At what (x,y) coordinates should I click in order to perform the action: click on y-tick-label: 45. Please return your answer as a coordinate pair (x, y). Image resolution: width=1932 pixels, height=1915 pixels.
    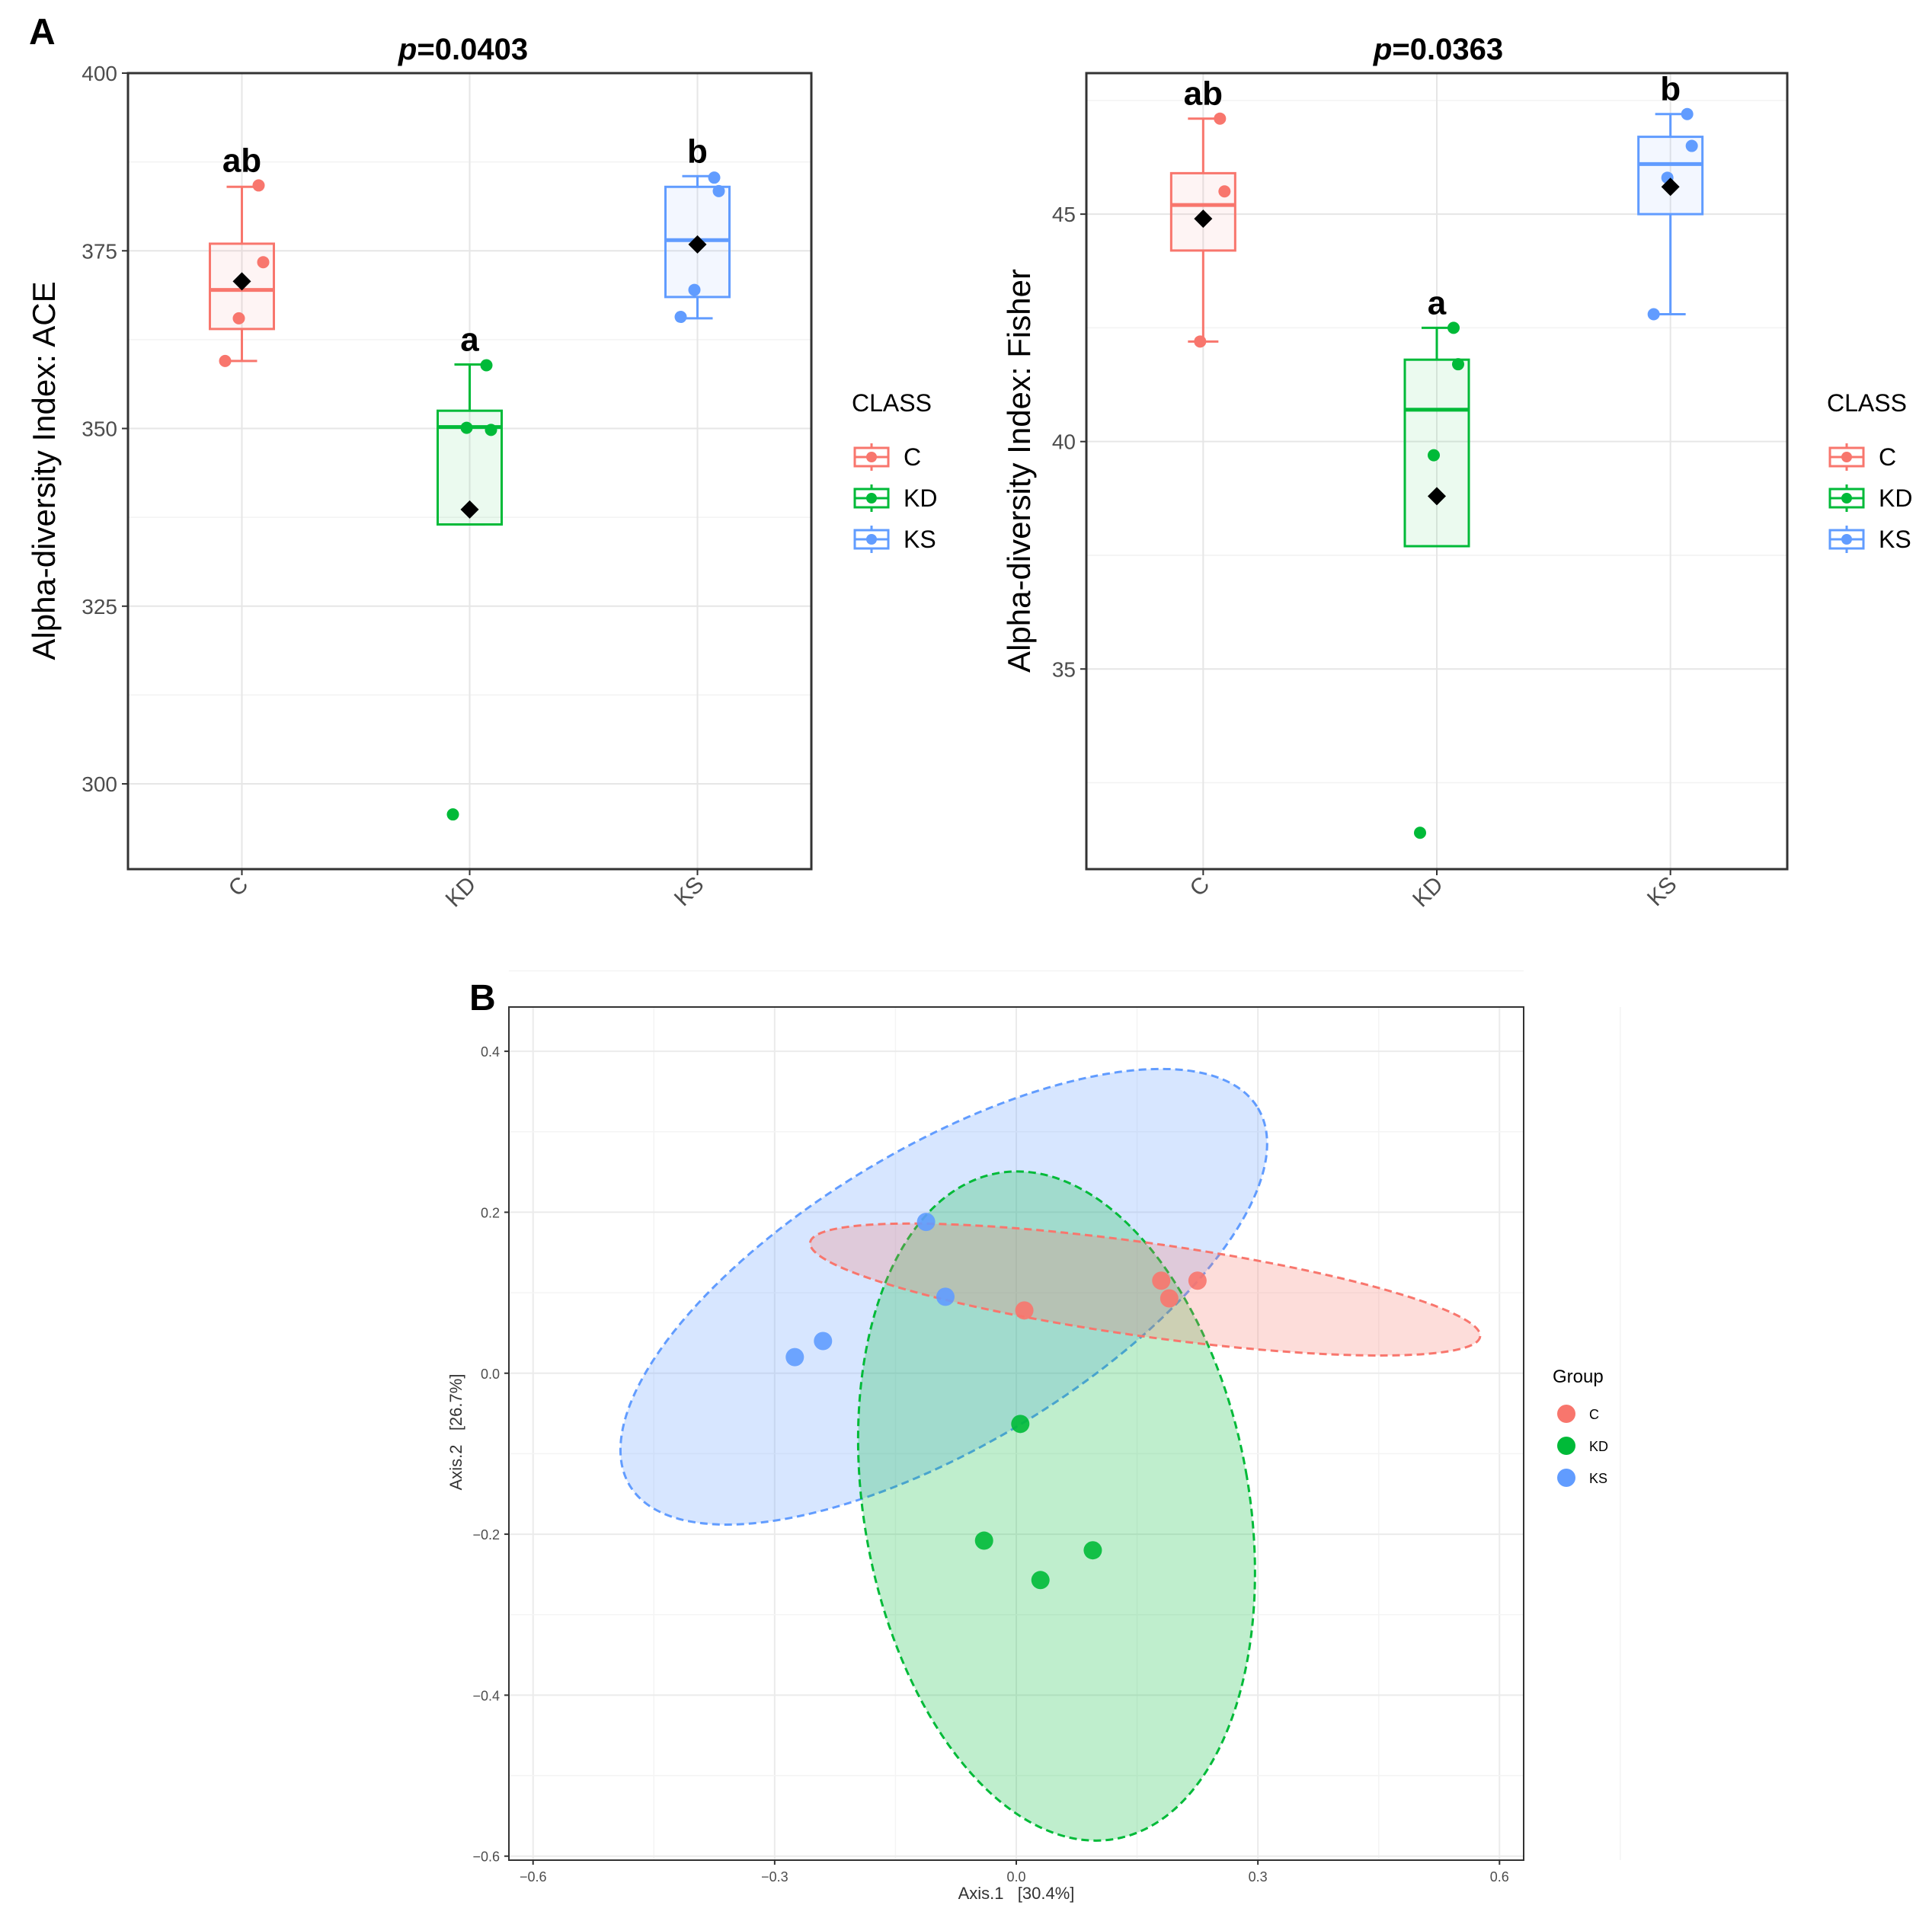
    Looking at the image, I should click on (1064, 214).